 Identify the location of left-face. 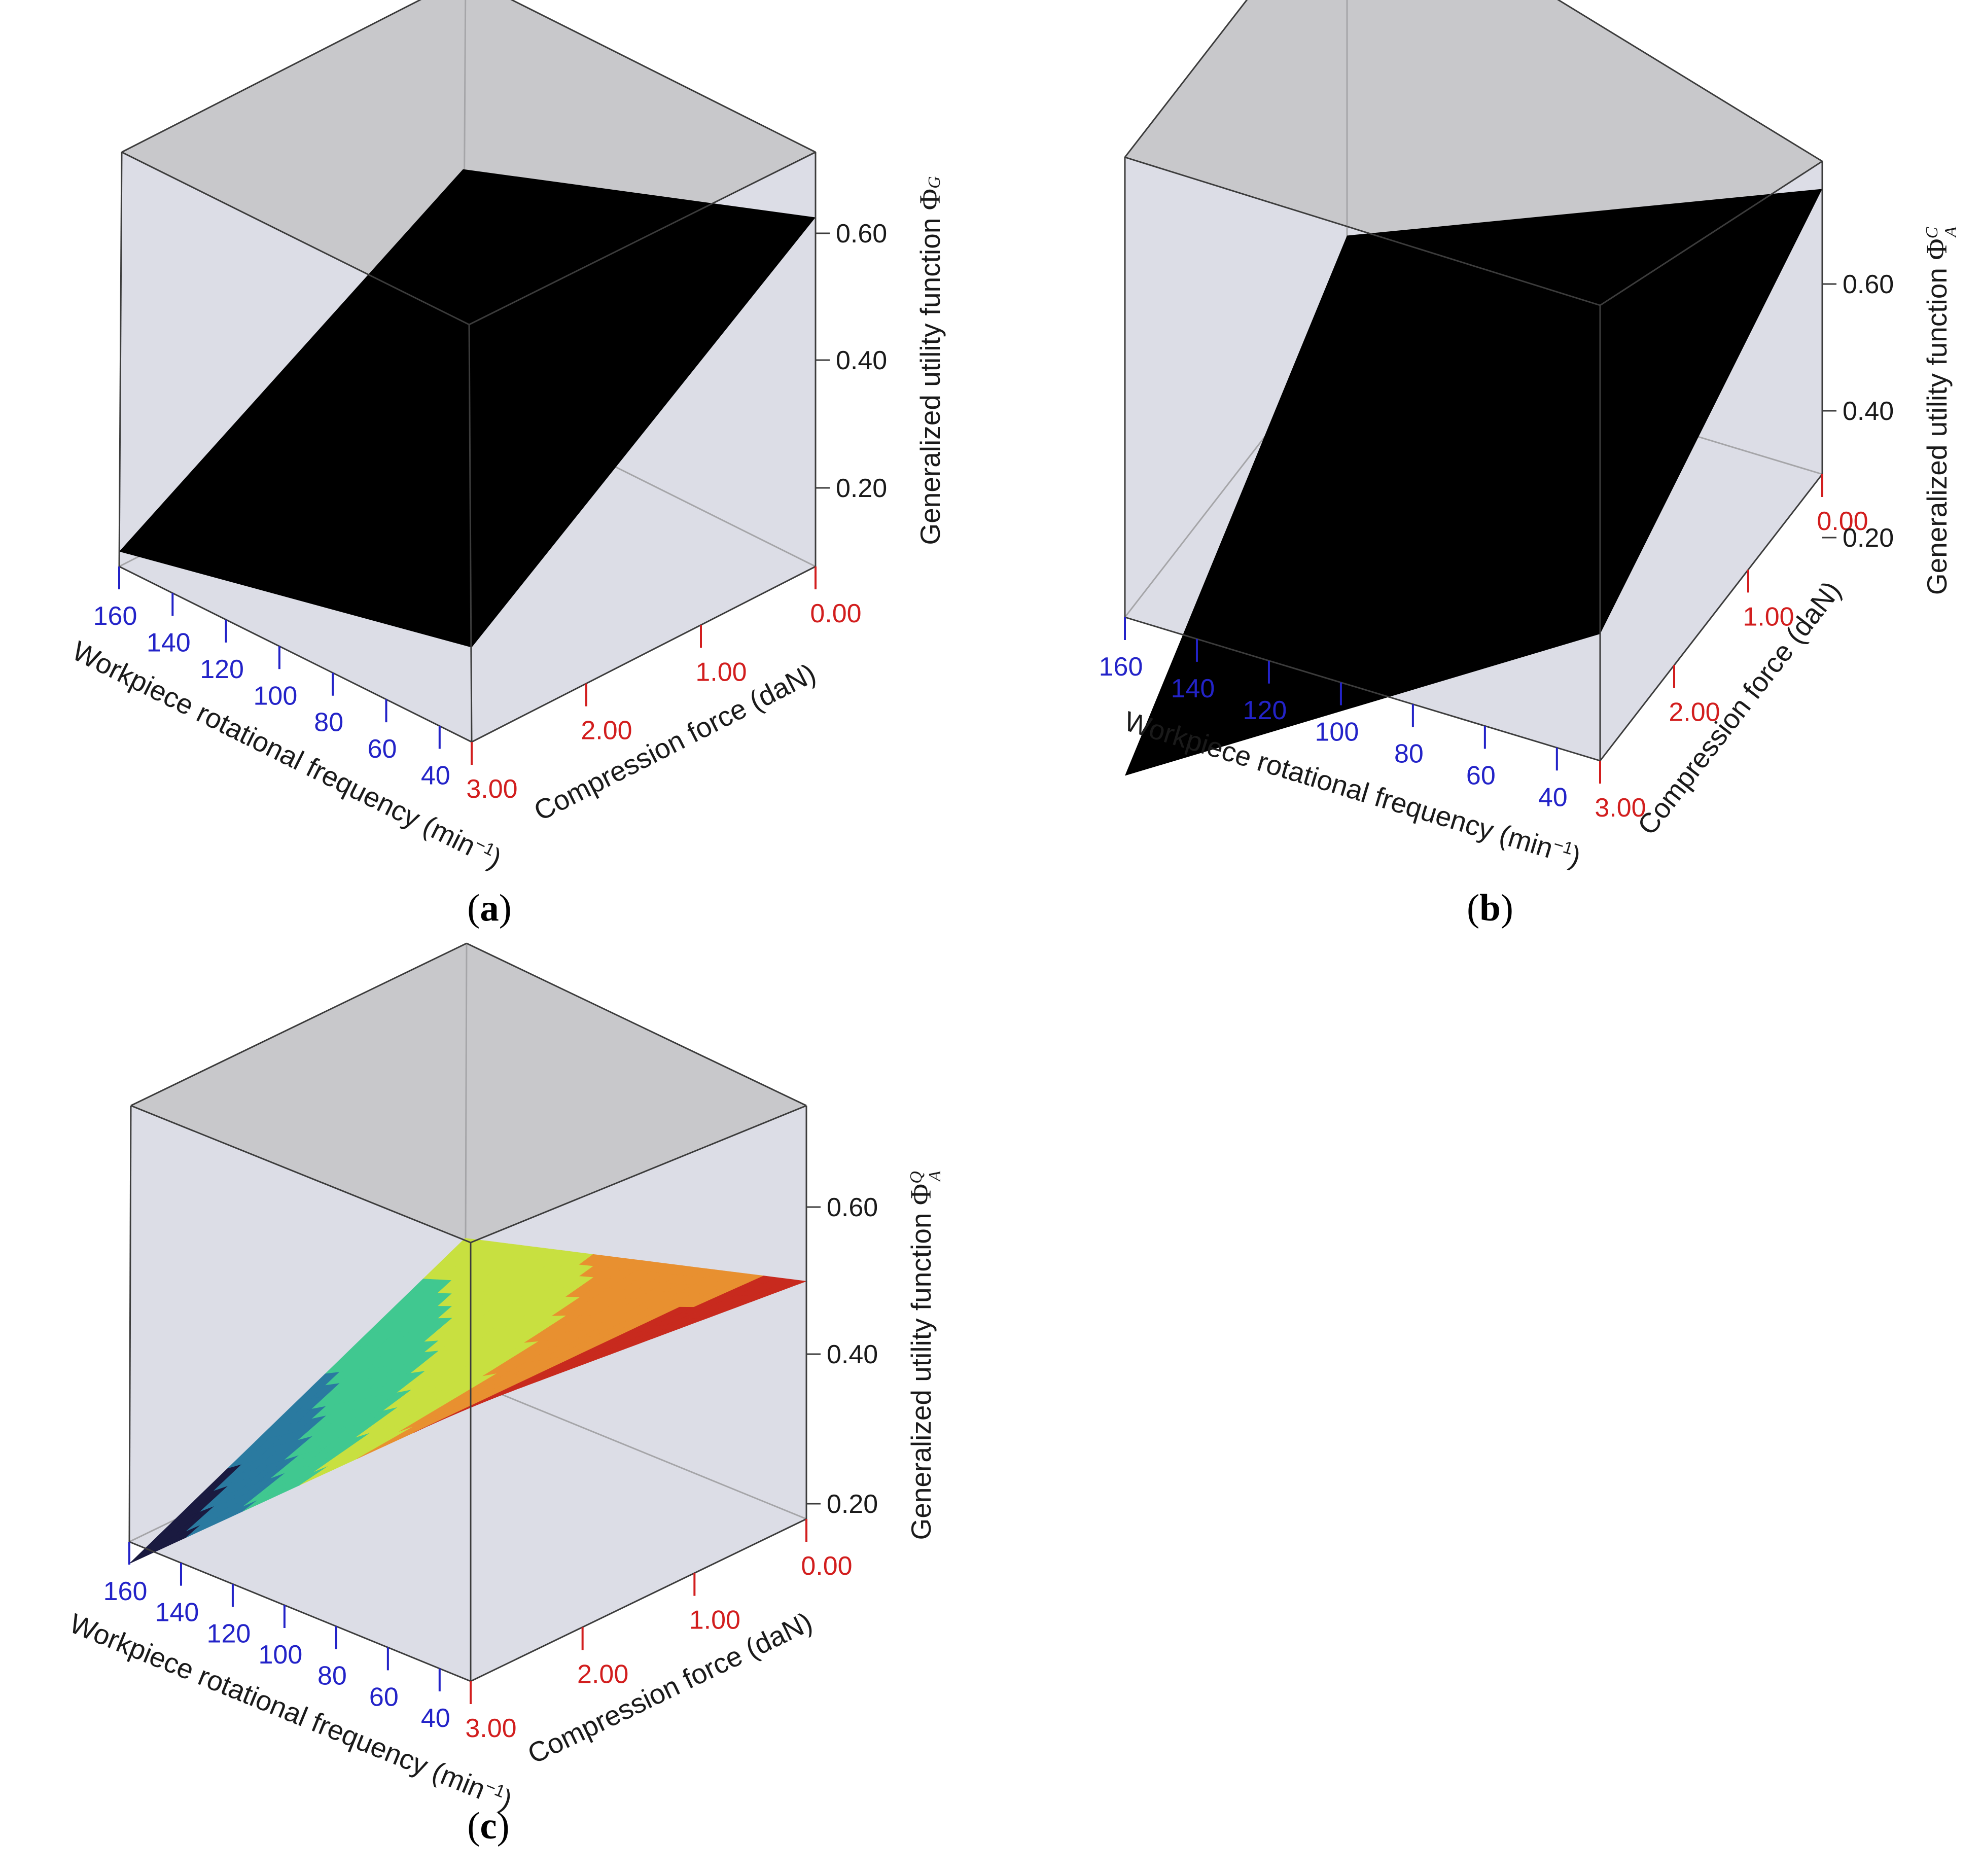
(300, 1393).